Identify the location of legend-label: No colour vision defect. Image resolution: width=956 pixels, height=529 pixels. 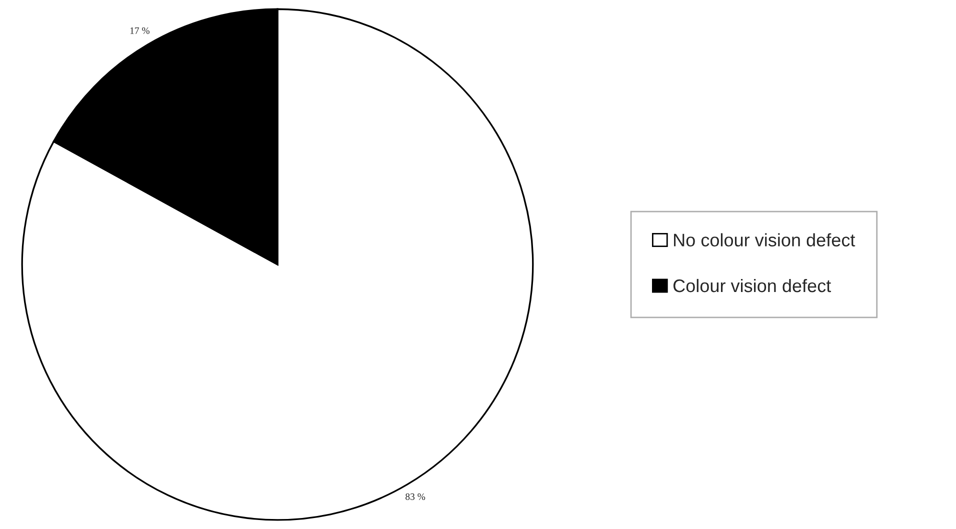
(765, 239).